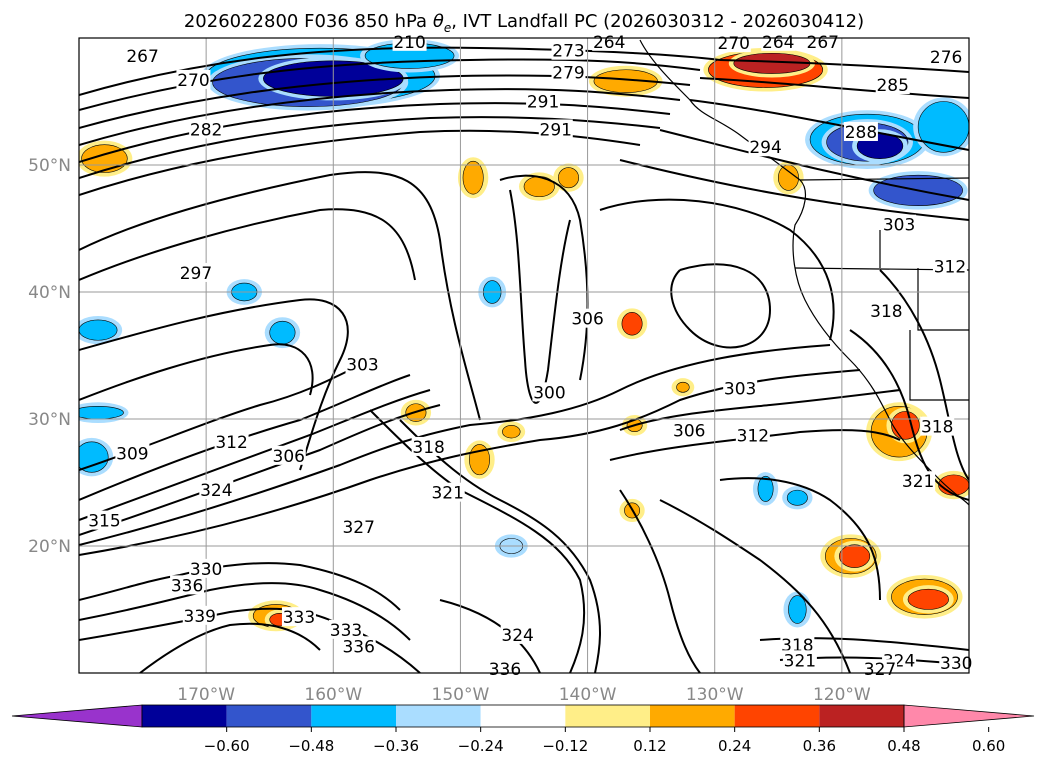 This screenshot has height=767, width=1047. What do you see at coordinates (49, 547) in the screenshot?
I see `y-tick-label: 20°N` at bounding box center [49, 547].